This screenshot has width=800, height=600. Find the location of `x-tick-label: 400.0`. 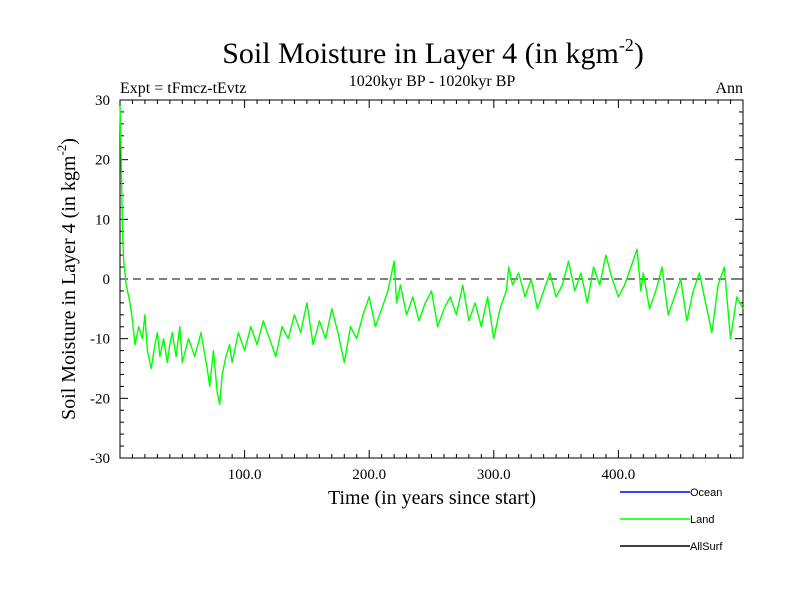

x-tick-label: 400.0 is located at coordinates (619, 475).